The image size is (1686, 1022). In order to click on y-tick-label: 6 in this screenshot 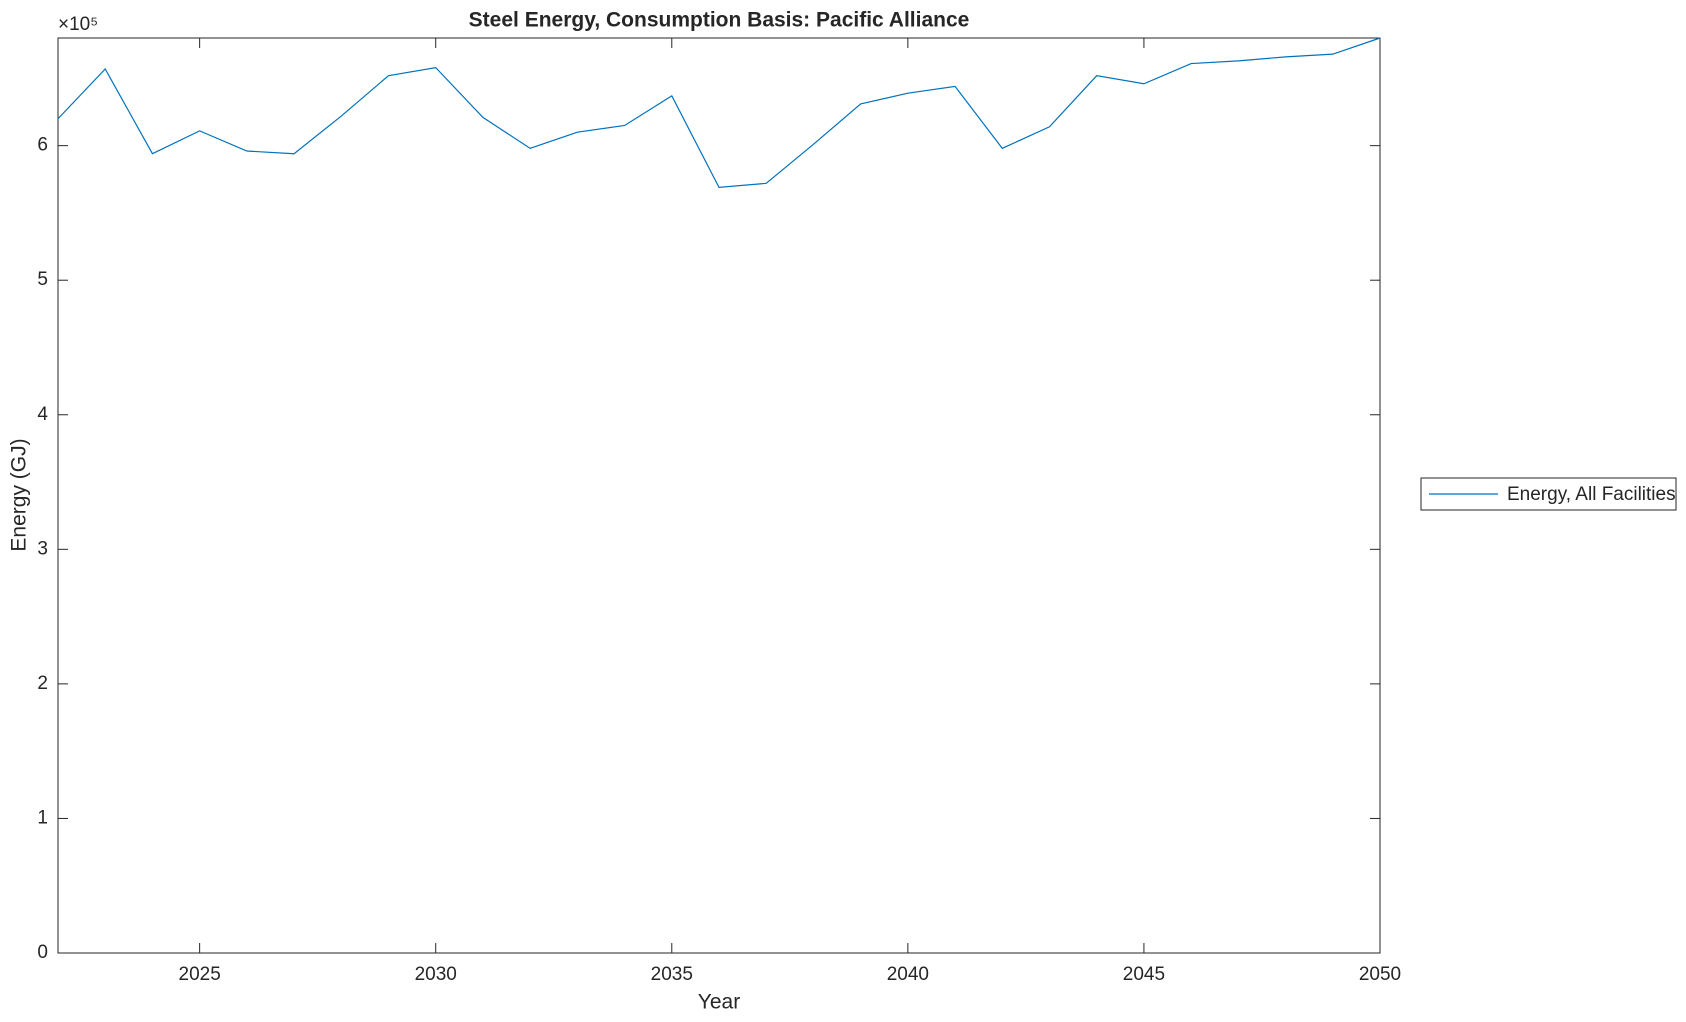, I will do `click(42, 145)`.